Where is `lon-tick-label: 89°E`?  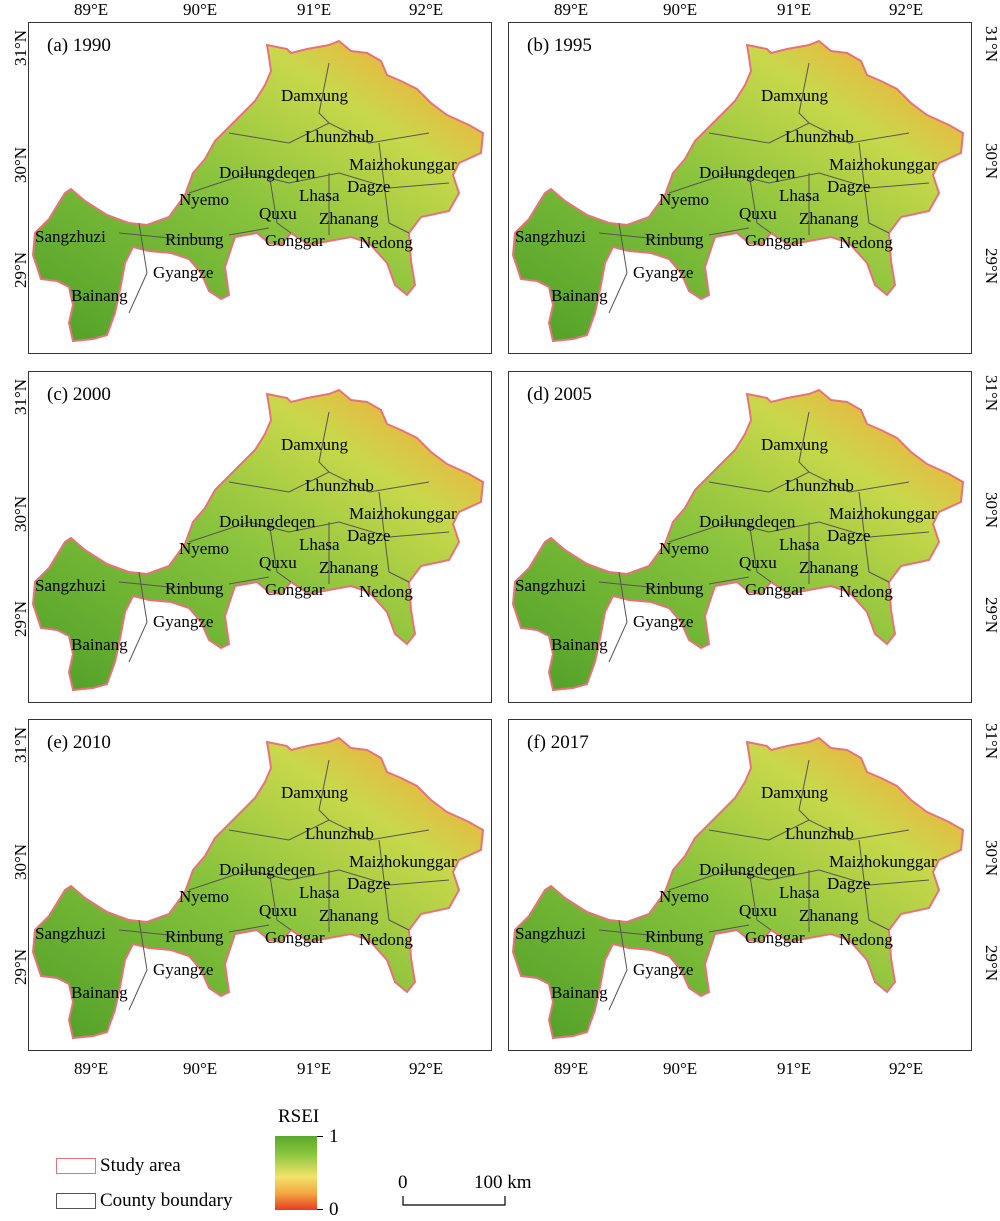
lon-tick-label: 89°E is located at coordinates (91, 9).